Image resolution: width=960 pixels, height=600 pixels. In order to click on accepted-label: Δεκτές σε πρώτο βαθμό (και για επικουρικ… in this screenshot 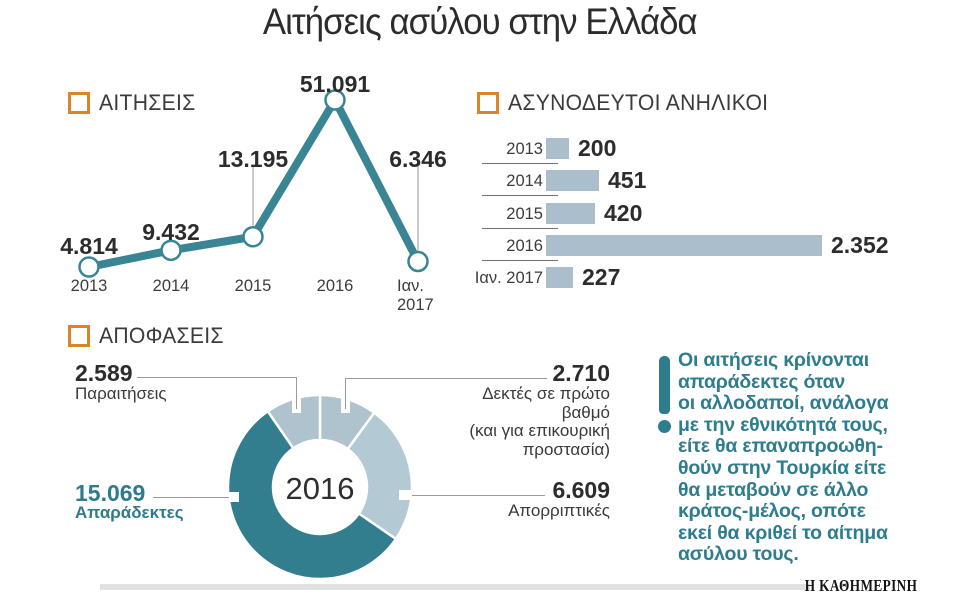, I will do `click(539, 421)`.